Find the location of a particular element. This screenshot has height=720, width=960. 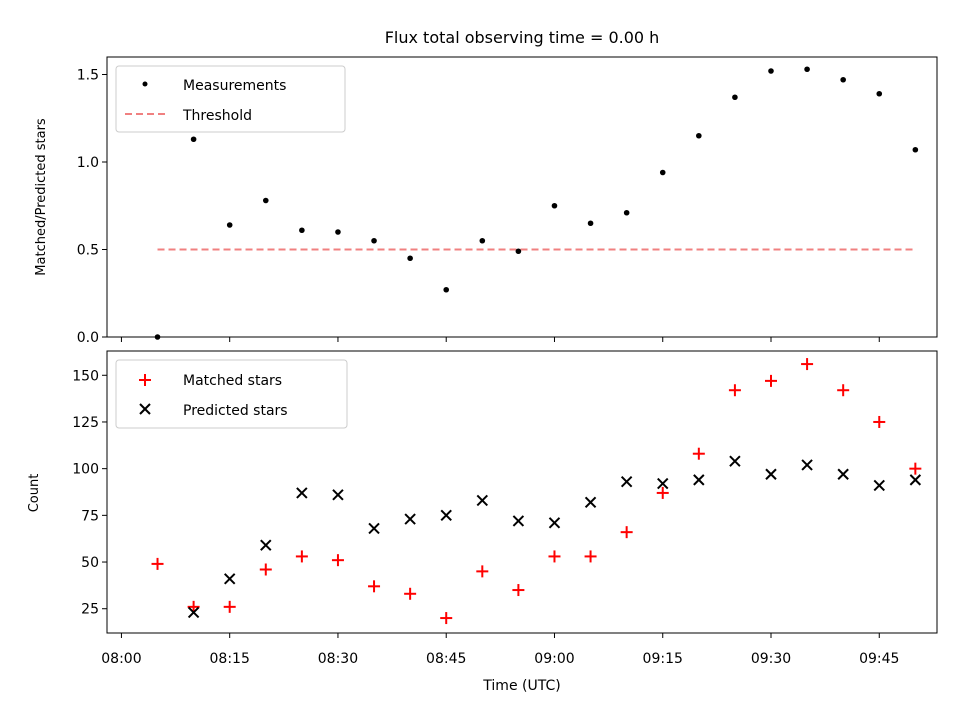

x-tick-label: 08:45 is located at coordinates (446, 659).